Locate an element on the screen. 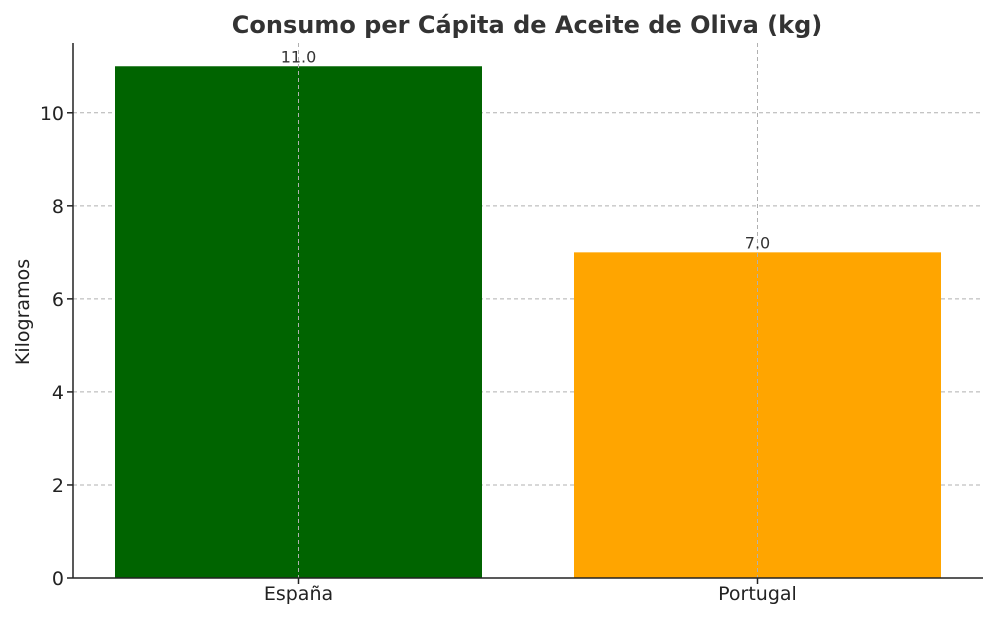 The height and width of the screenshot is (617, 995). y-tick-label: 2 is located at coordinates (58, 486).